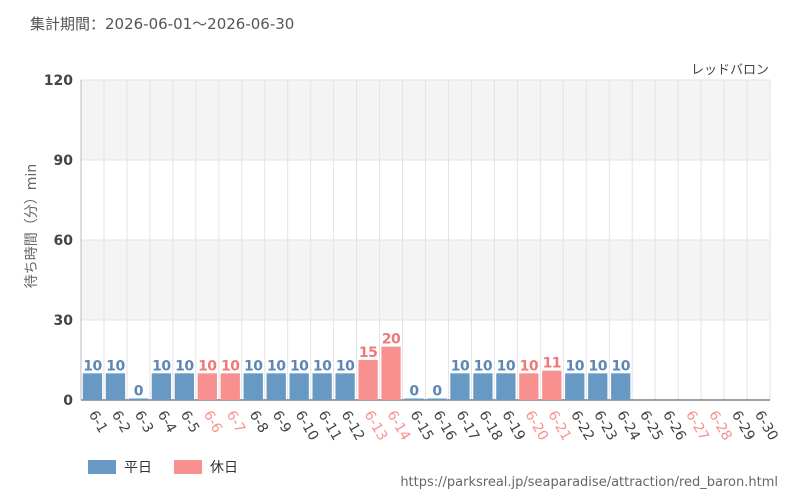 The height and width of the screenshot is (500, 800). What do you see at coordinates (490, 426) in the screenshot?
I see `x-tick-label: 6-18` at bounding box center [490, 426].